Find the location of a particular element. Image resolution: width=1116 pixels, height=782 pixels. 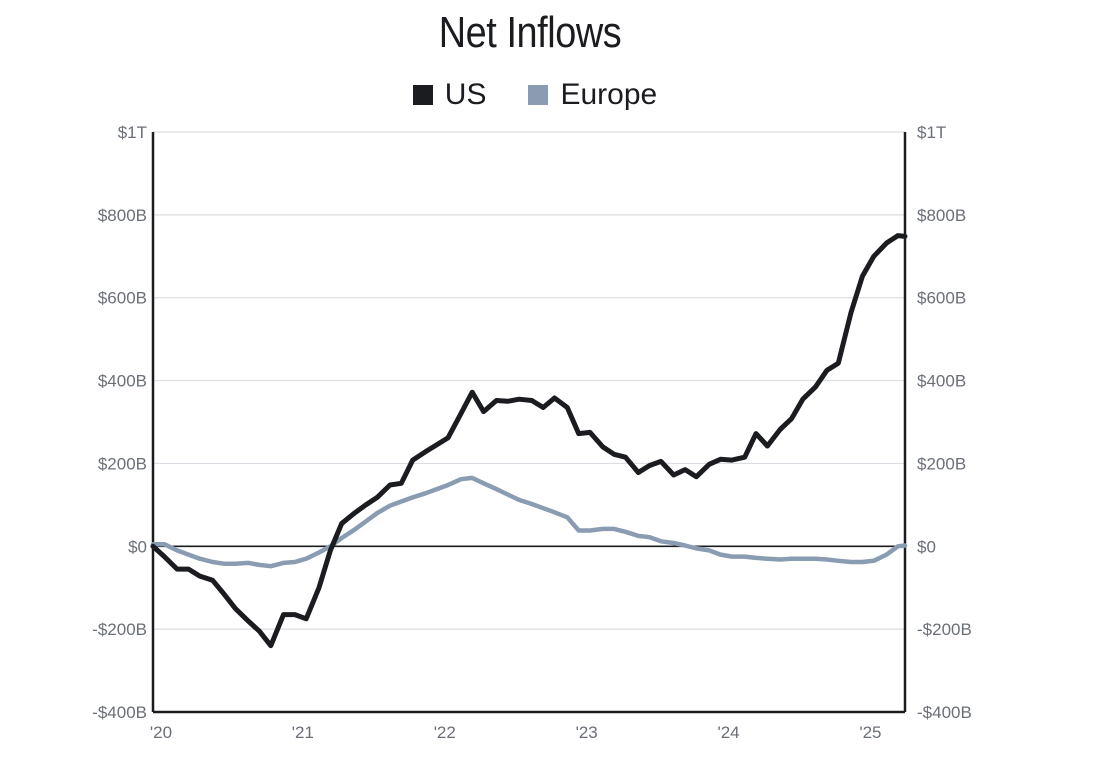

legend-label-us: US is located at coordinates (465, 94).